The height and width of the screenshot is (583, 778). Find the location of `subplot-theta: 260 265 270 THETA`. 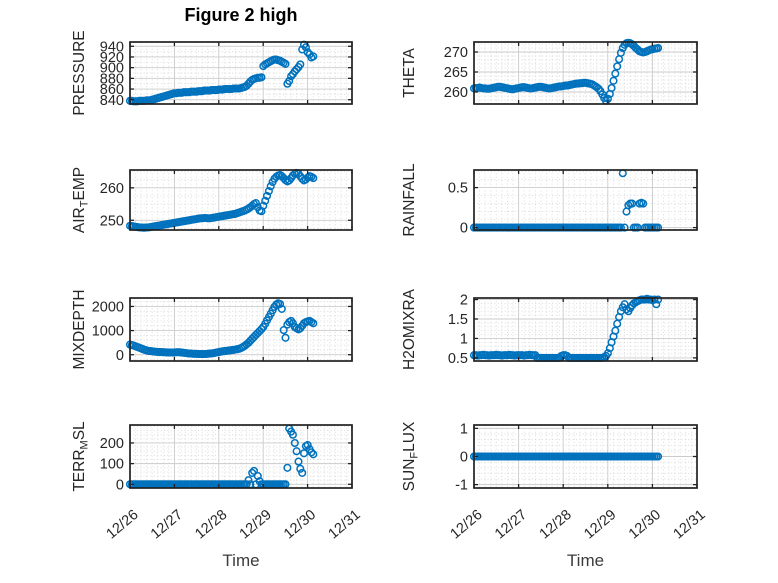

subplot-theta: 260 265 270 THETA is located at coordinates (549, 71).